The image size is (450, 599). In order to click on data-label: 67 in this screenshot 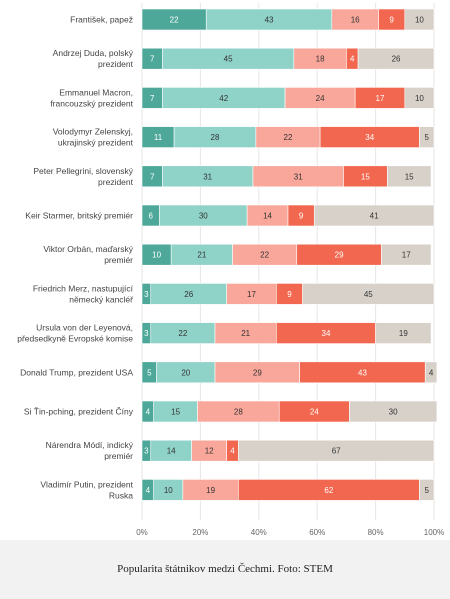, I will do `click(336, 451)`.